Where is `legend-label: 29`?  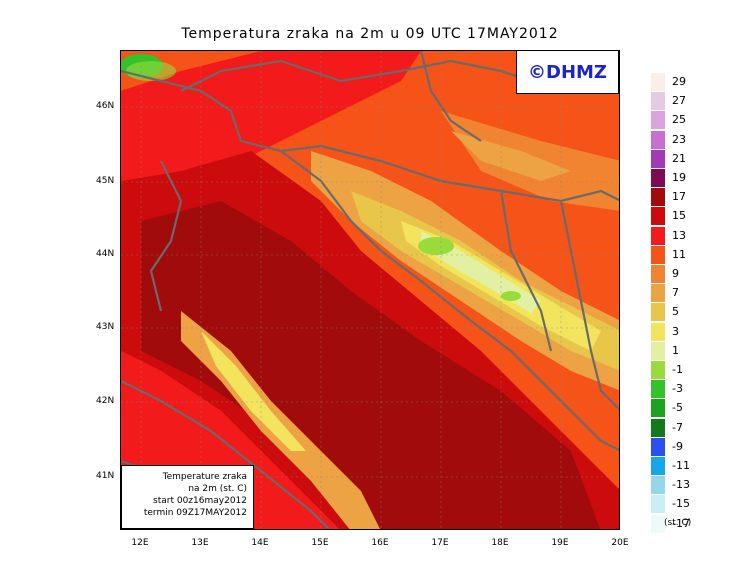 legend-label: 29 is located at coordinates (679, 81).